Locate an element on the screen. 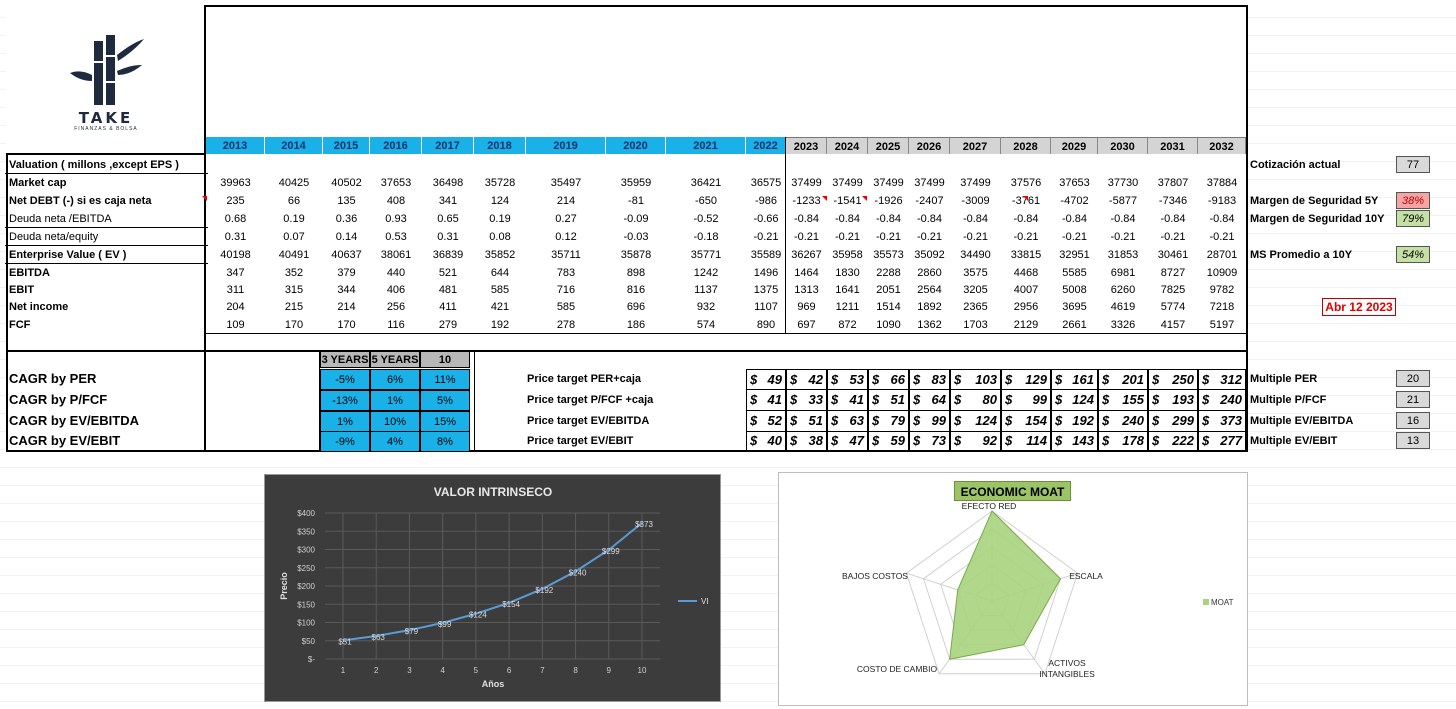 Image resolution: width=1456 pixels, height=709 pixels. table-cell: 0.65 is located at coordinates (448, 219).